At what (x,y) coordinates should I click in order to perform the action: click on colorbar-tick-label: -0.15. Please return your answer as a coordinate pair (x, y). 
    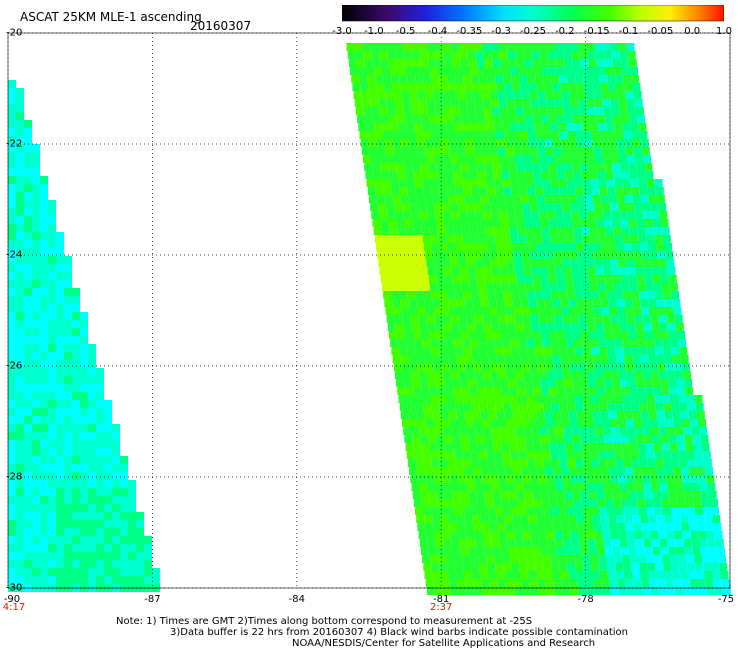
    Looking at the image, I should click on (596, 31).